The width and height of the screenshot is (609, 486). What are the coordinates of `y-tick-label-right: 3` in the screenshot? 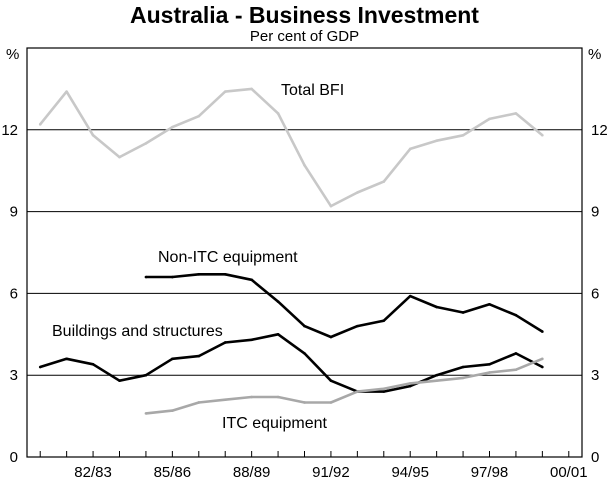 It's located at (595, 375).